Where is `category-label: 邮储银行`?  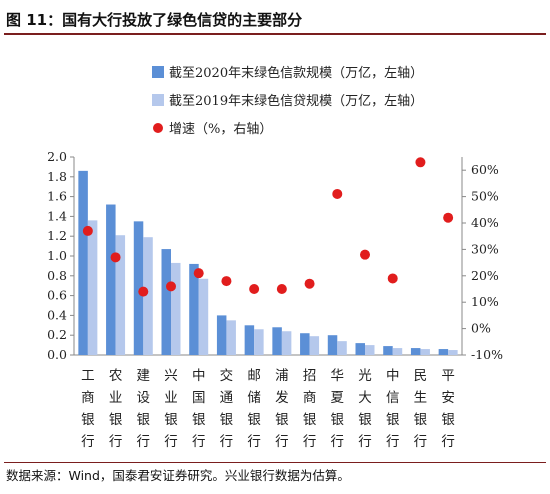
category-label: 邮储银行 is located at coordinates (254, 409).